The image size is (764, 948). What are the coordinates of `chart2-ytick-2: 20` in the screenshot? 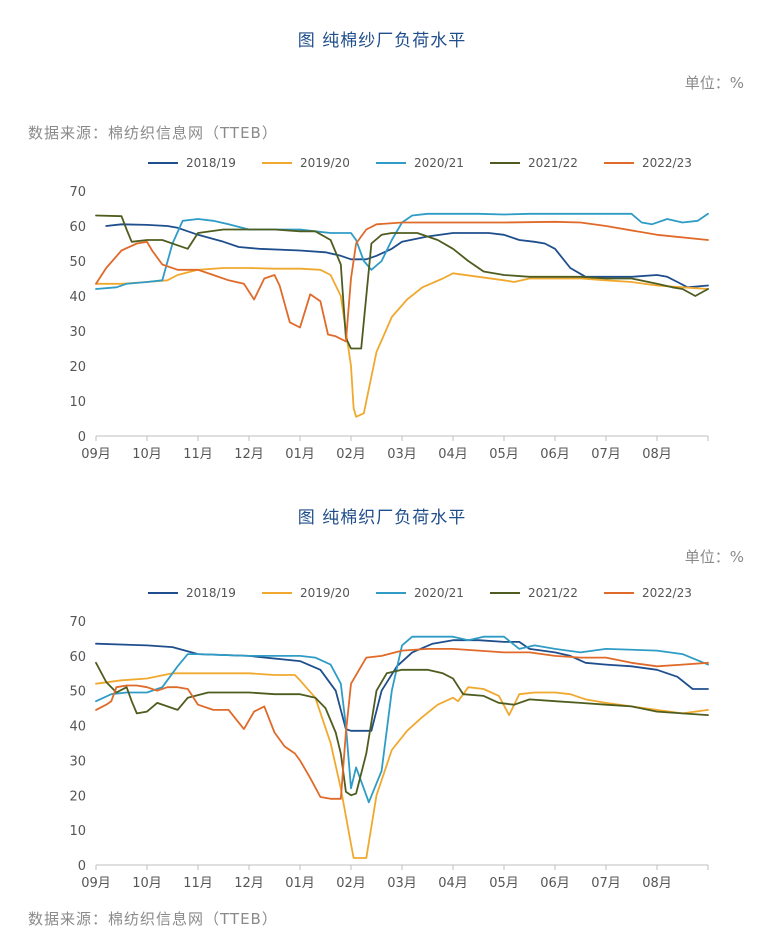 It's located at (77, 796).